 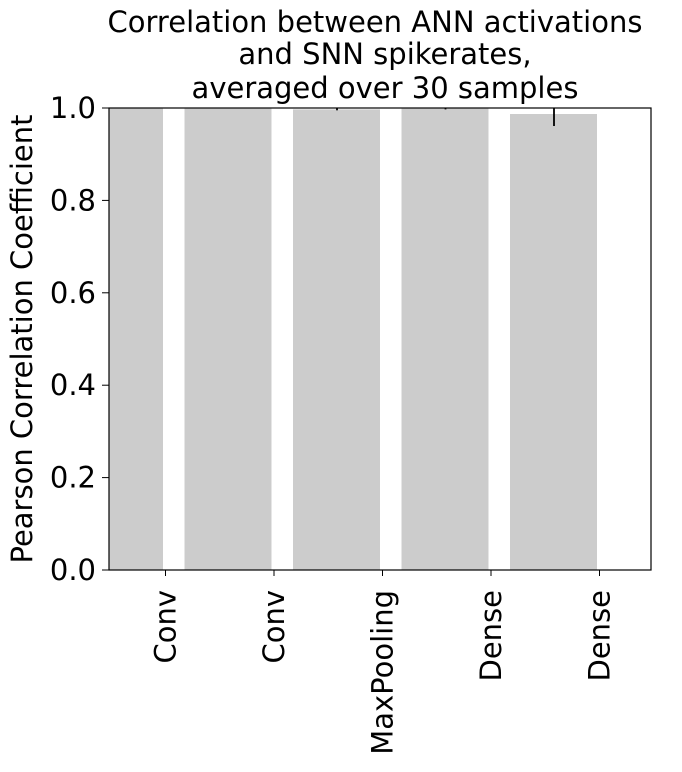 I want to click on x-tick-label-5: Dense, so click(x=600, y=636).